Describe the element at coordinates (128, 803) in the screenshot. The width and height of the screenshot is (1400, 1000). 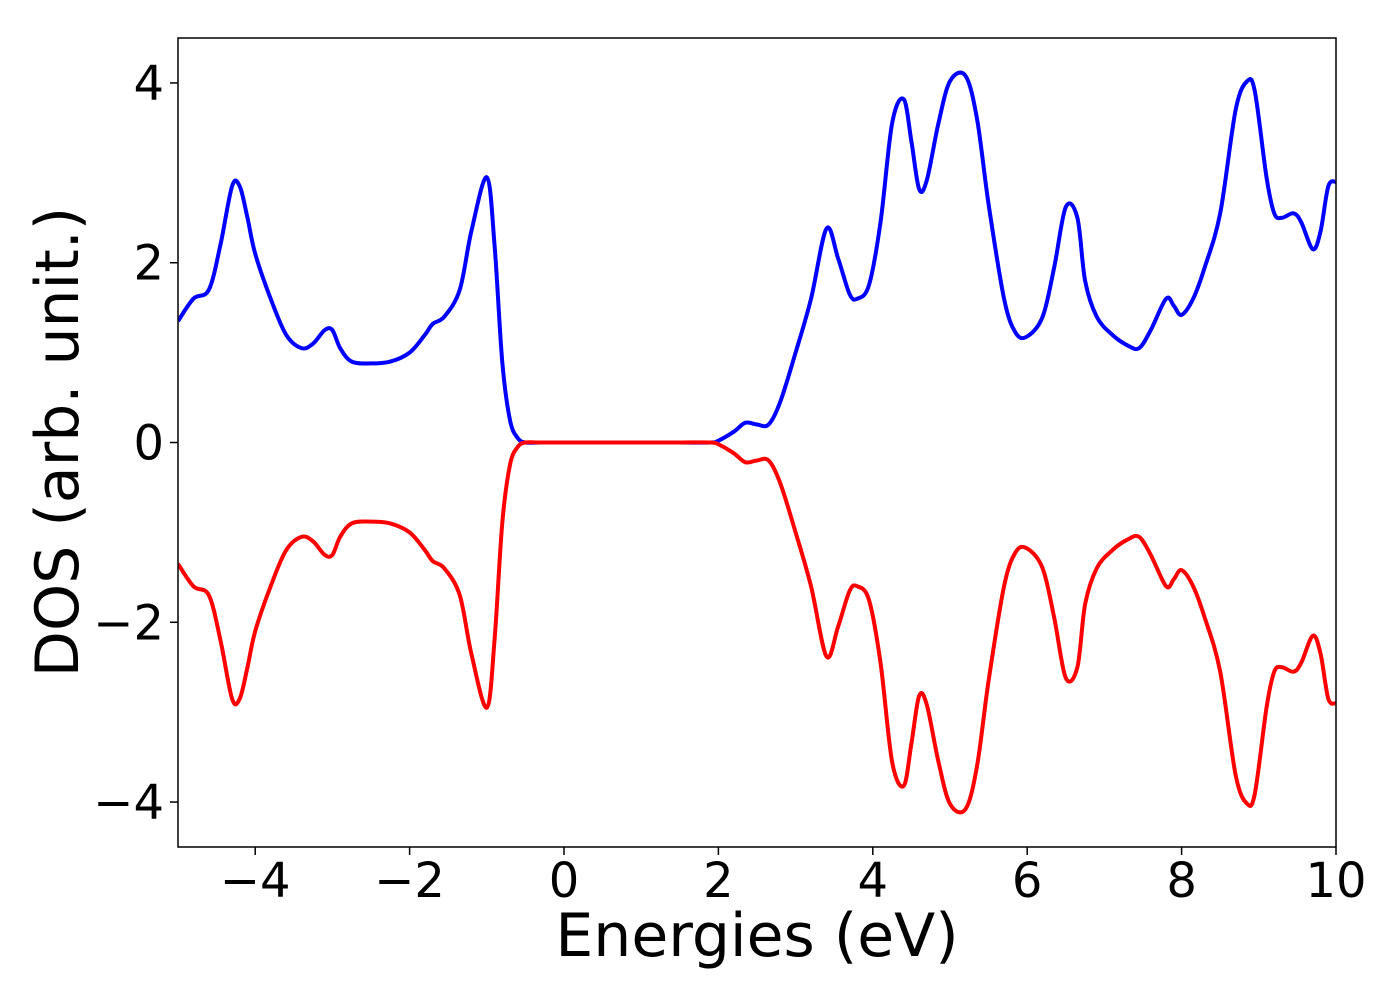
I see `y-tick-label: −4` at that location.